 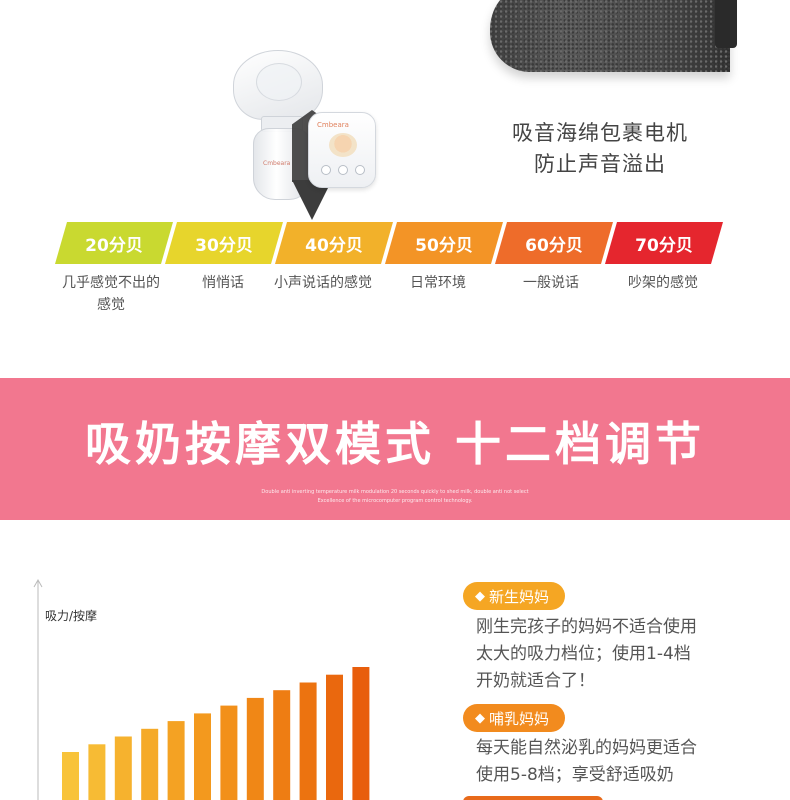 I want to click on mode-description-line: 刚生完孩子的妈妈不适合使用, so click(x=586, y=627).